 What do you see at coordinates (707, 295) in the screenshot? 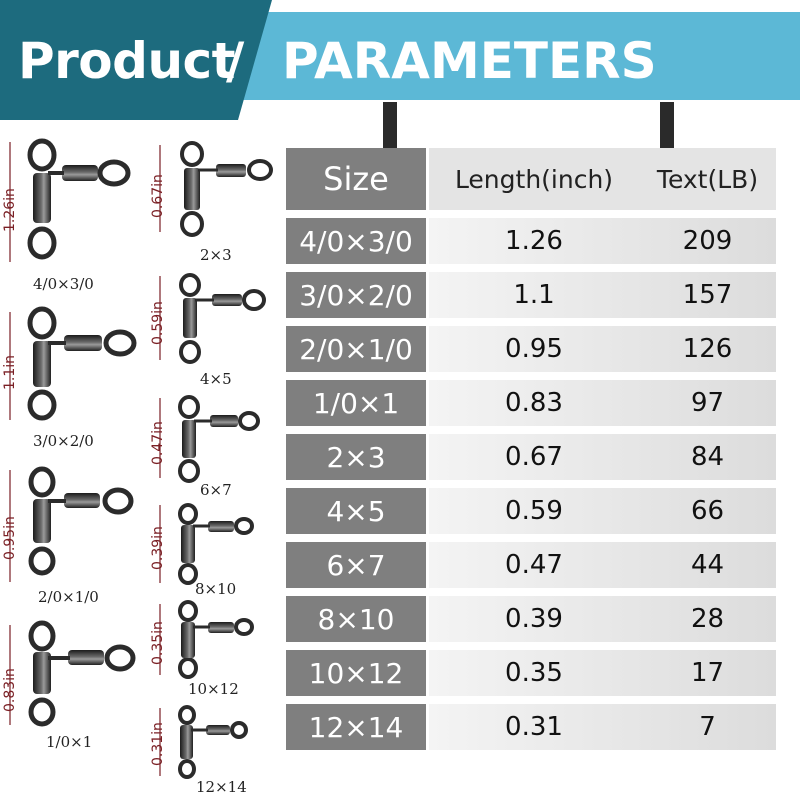
I see `row-lb: 157` at bounding box center [707, 295].